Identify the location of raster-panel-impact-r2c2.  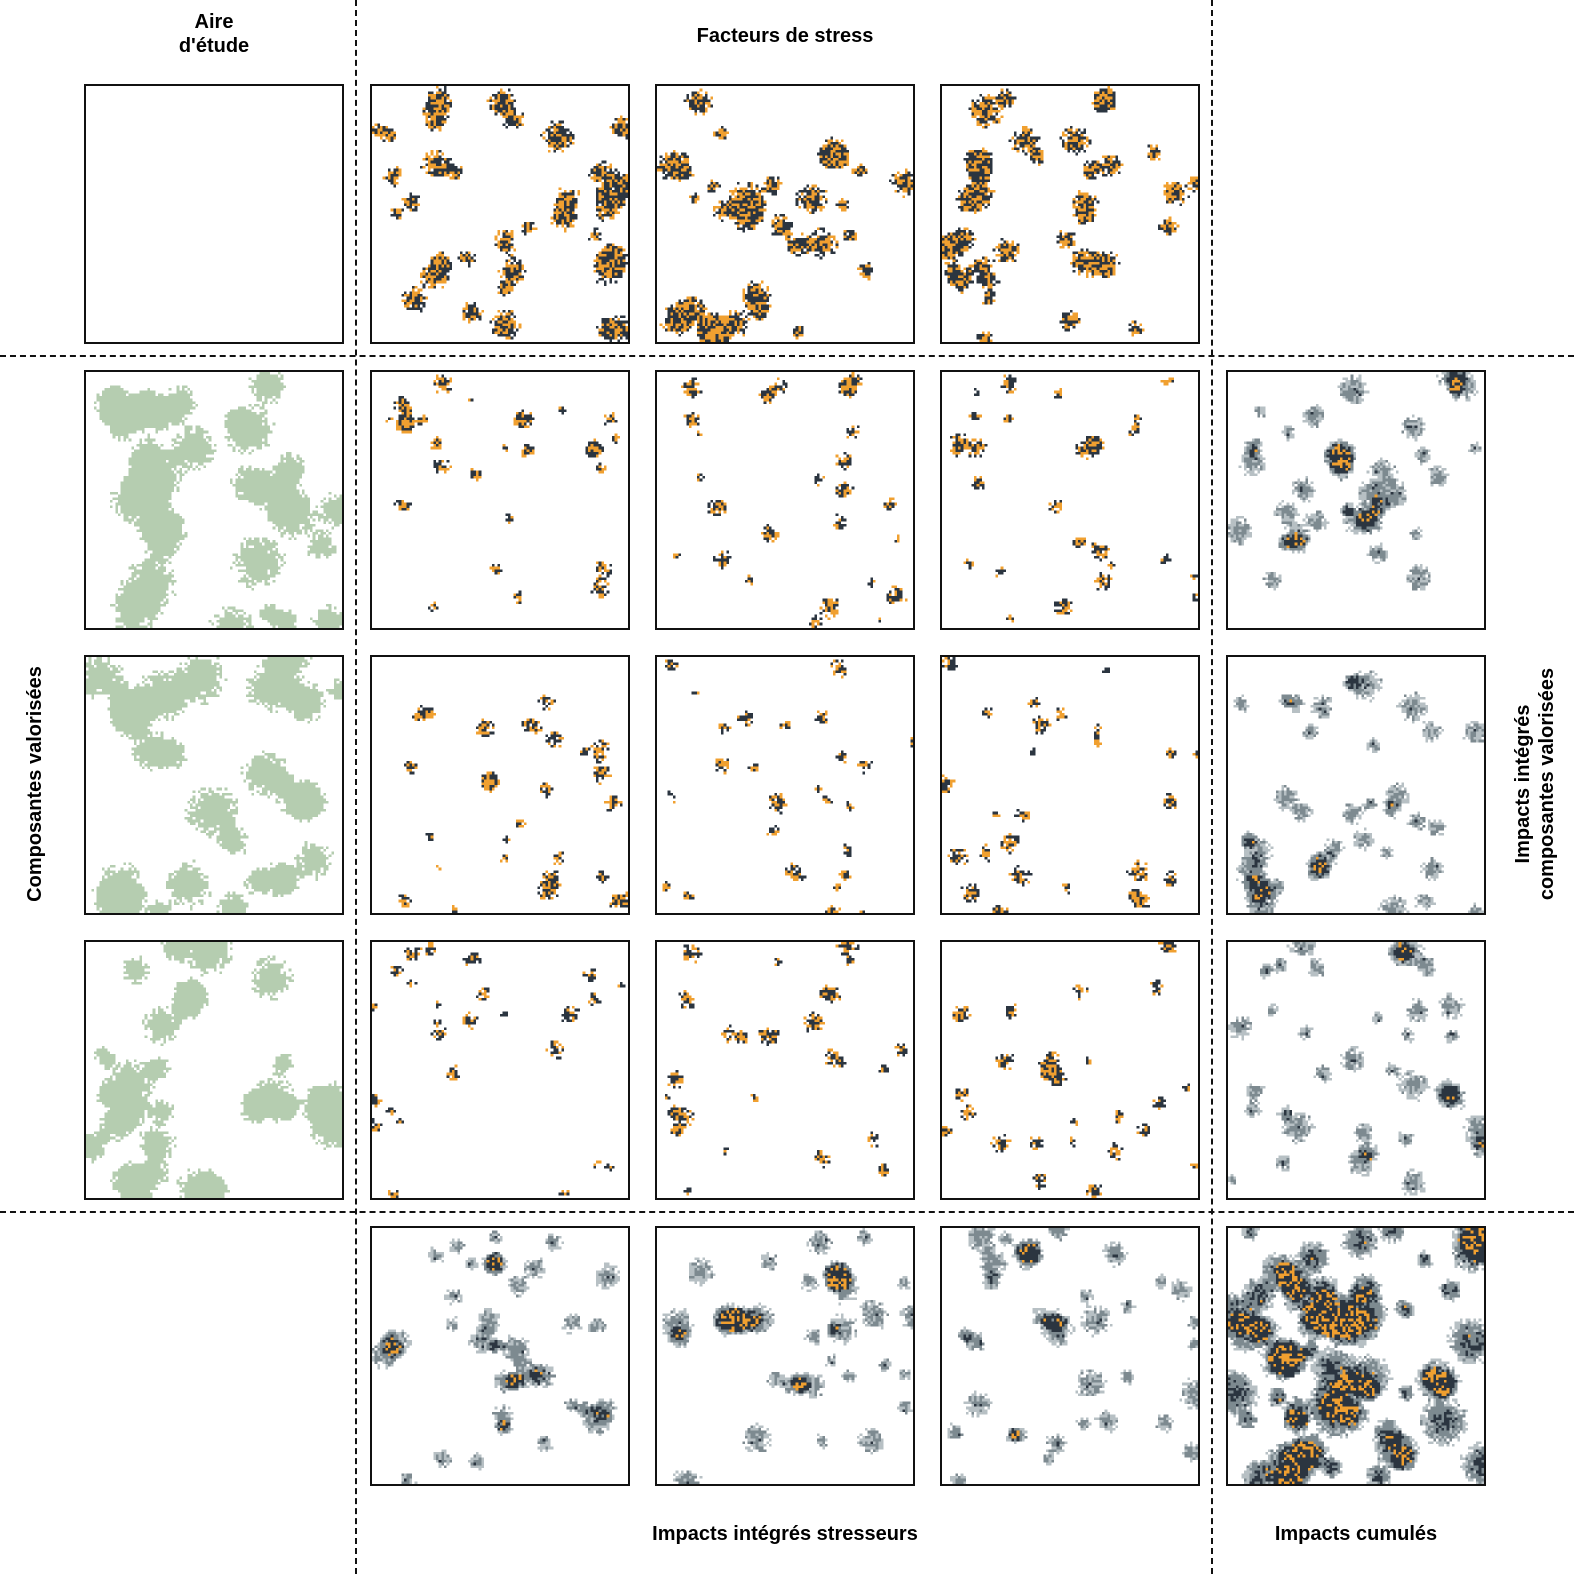
(500, 500).